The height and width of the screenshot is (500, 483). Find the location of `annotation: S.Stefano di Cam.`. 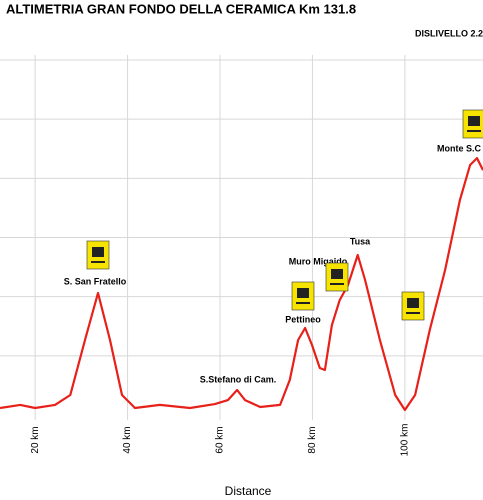

annotation: S.Stefano di Cam. is located at coordinates (238, 379).